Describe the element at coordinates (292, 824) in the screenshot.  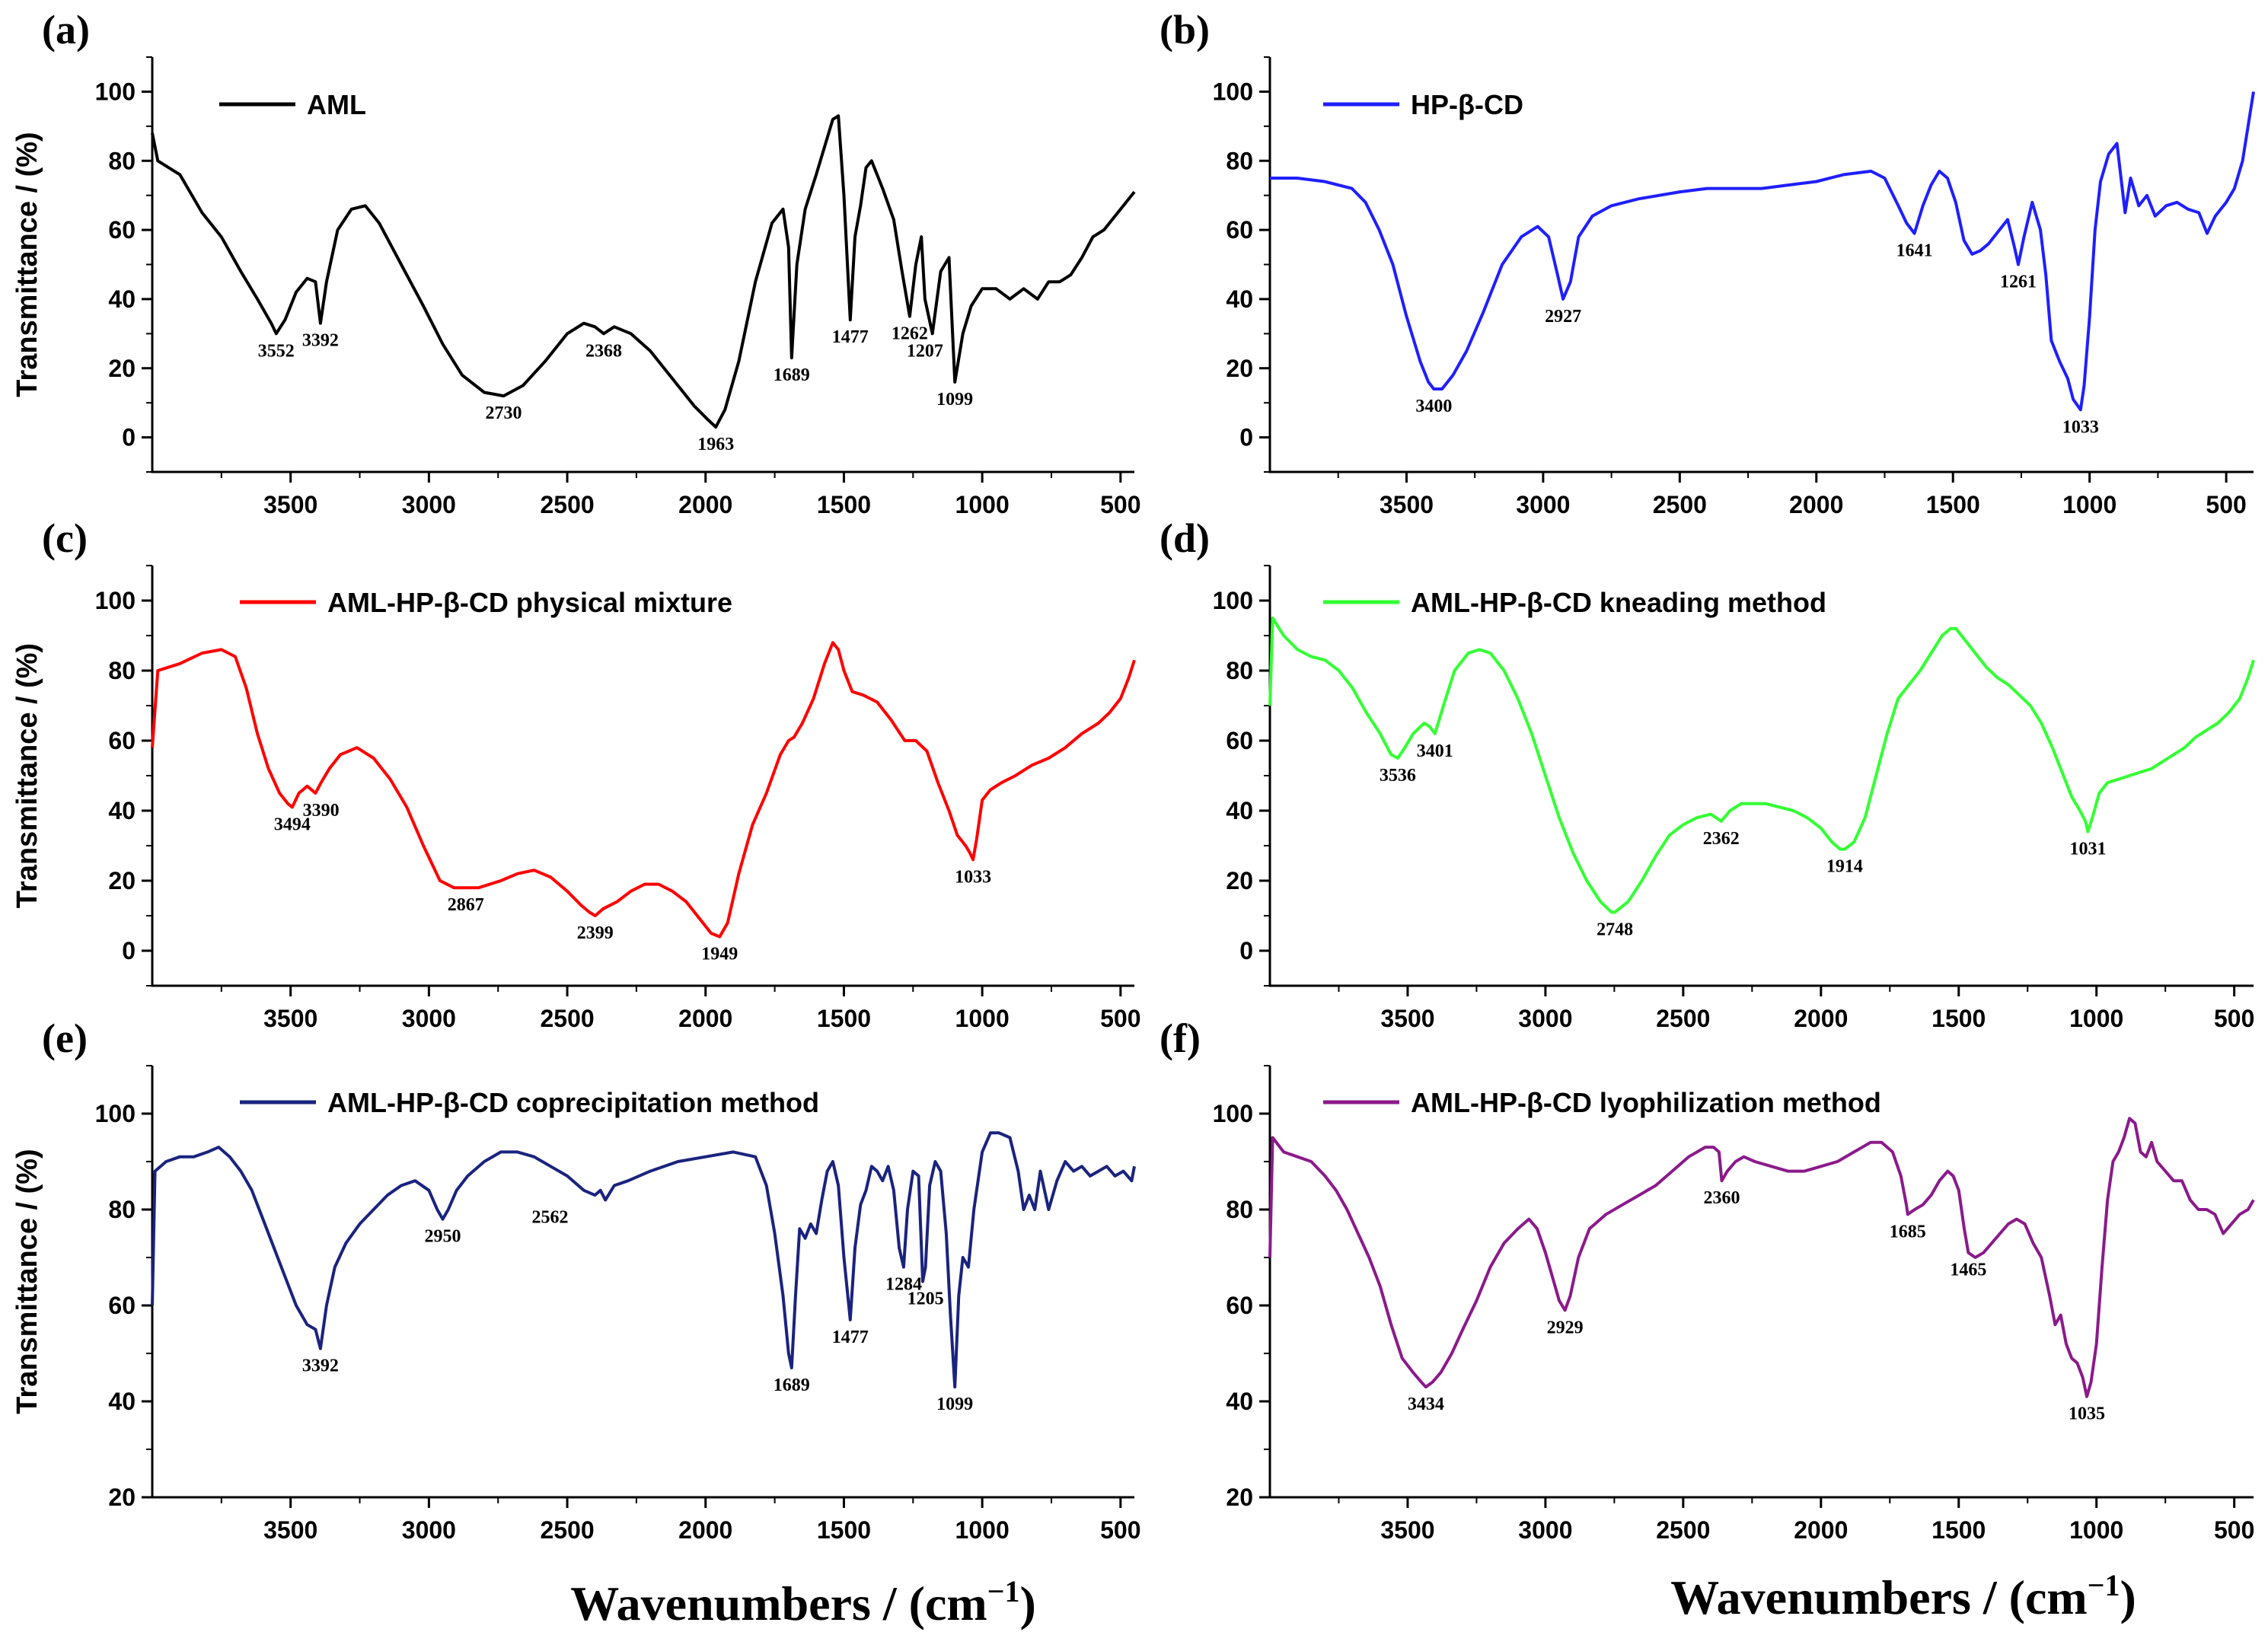
I see `peak-label-c: 3494` at that location.